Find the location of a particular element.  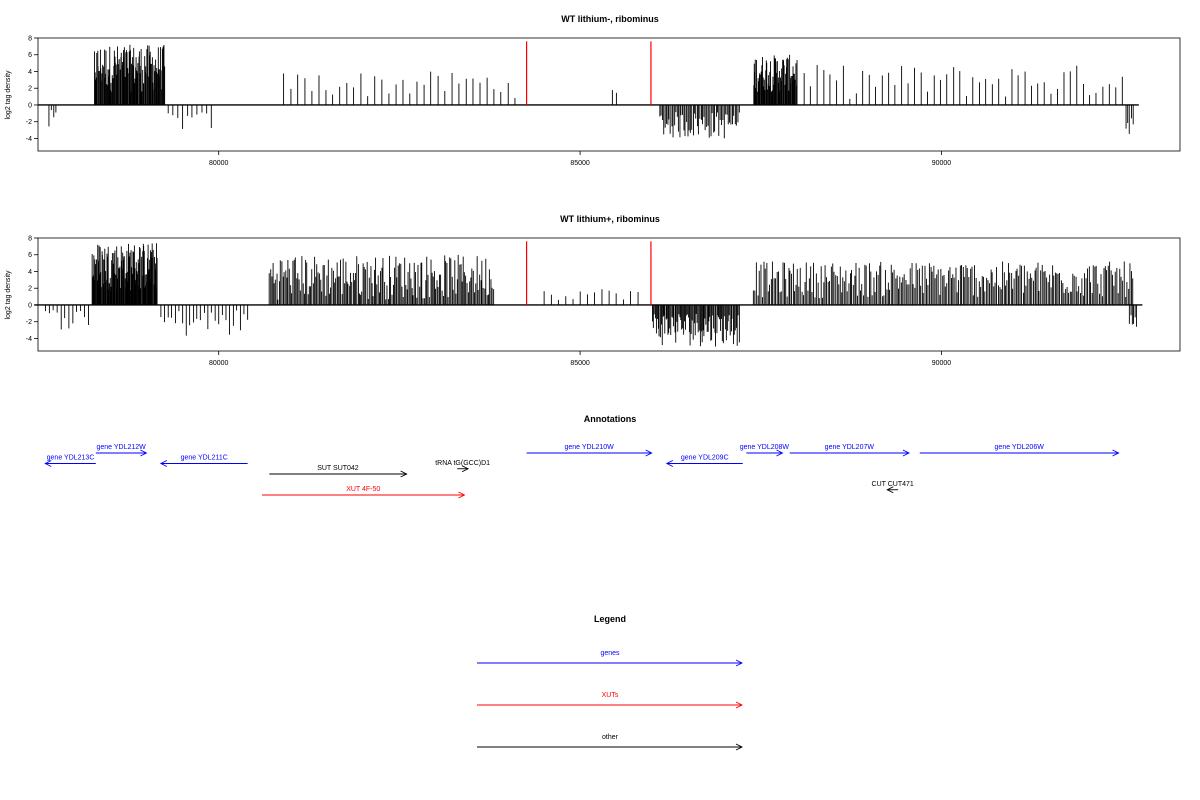

legend-item: genes is located at coordinates (610, 658).